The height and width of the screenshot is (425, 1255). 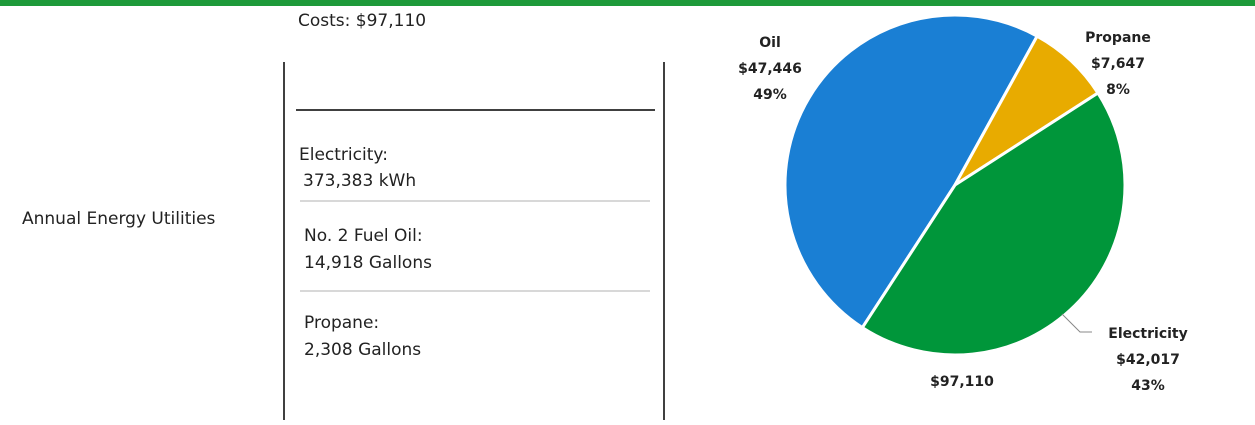 What do you see at coordinates (1147, 334) in the screenshot?
I see `slice-name: Electricity` at bounding box center [1147, 334].